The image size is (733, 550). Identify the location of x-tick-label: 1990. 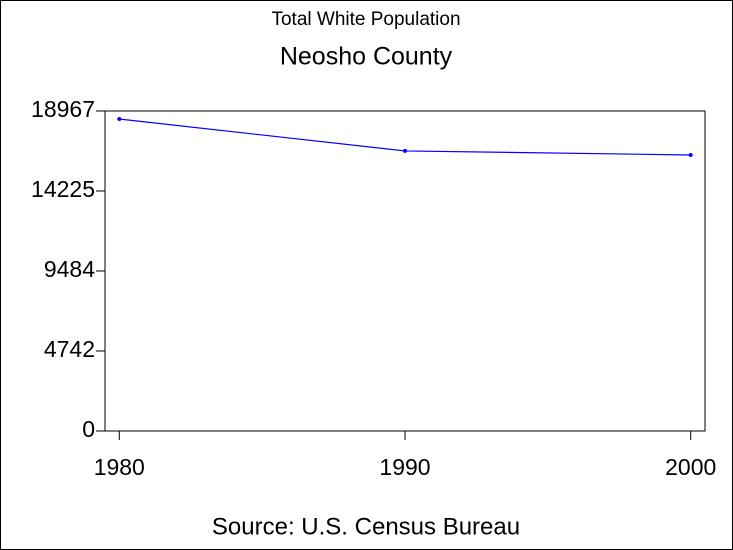
(404, 467).